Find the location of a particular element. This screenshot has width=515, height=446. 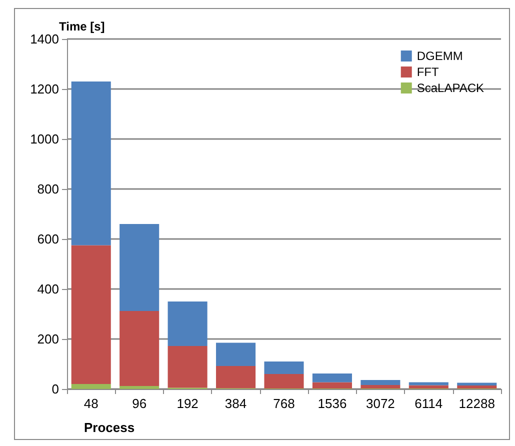

y-tick-label: 400 is located at coordinates (48, 289).